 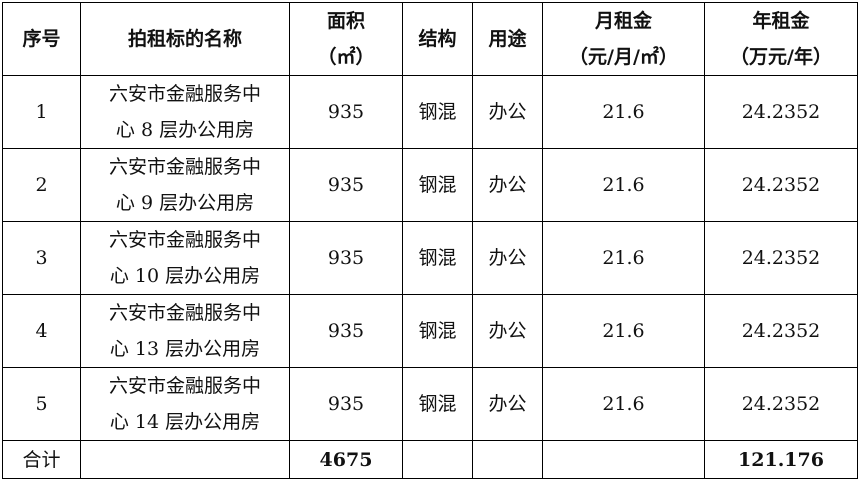 What do you see at coordinates (41, 459) in the screenshot?
I see `total-label: 合计` at bounding box center [41, 459].